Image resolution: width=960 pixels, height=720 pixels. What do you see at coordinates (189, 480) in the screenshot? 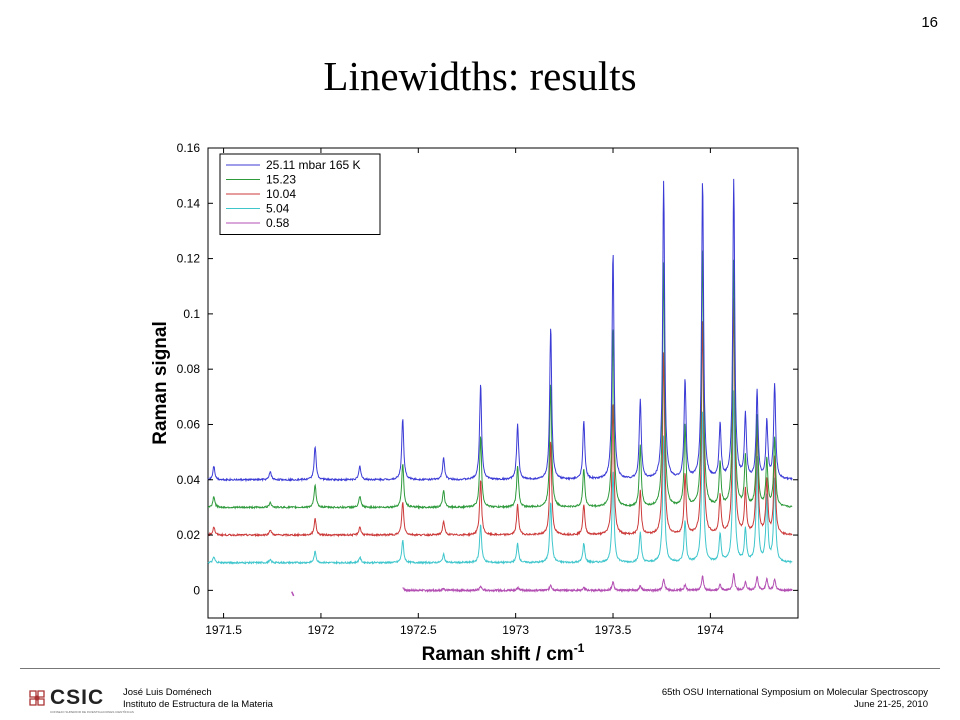
I see `y-tick-label: 0.04` at bounding box center [189, 480].